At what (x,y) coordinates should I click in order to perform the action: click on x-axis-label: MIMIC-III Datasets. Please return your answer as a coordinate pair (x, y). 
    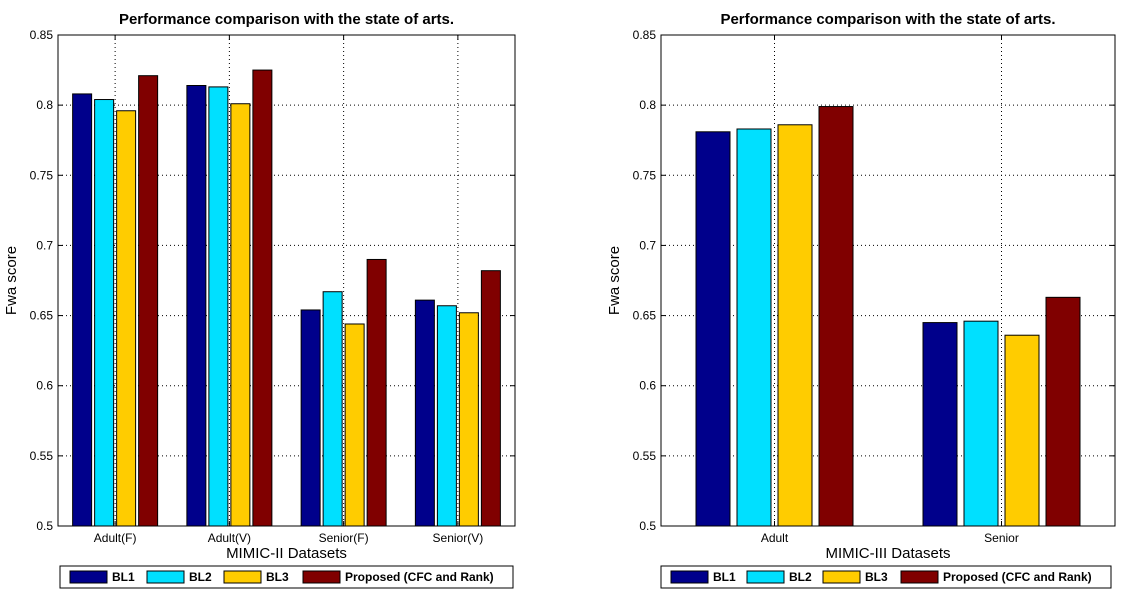
    Looking at the image, I should click on (887, 553).